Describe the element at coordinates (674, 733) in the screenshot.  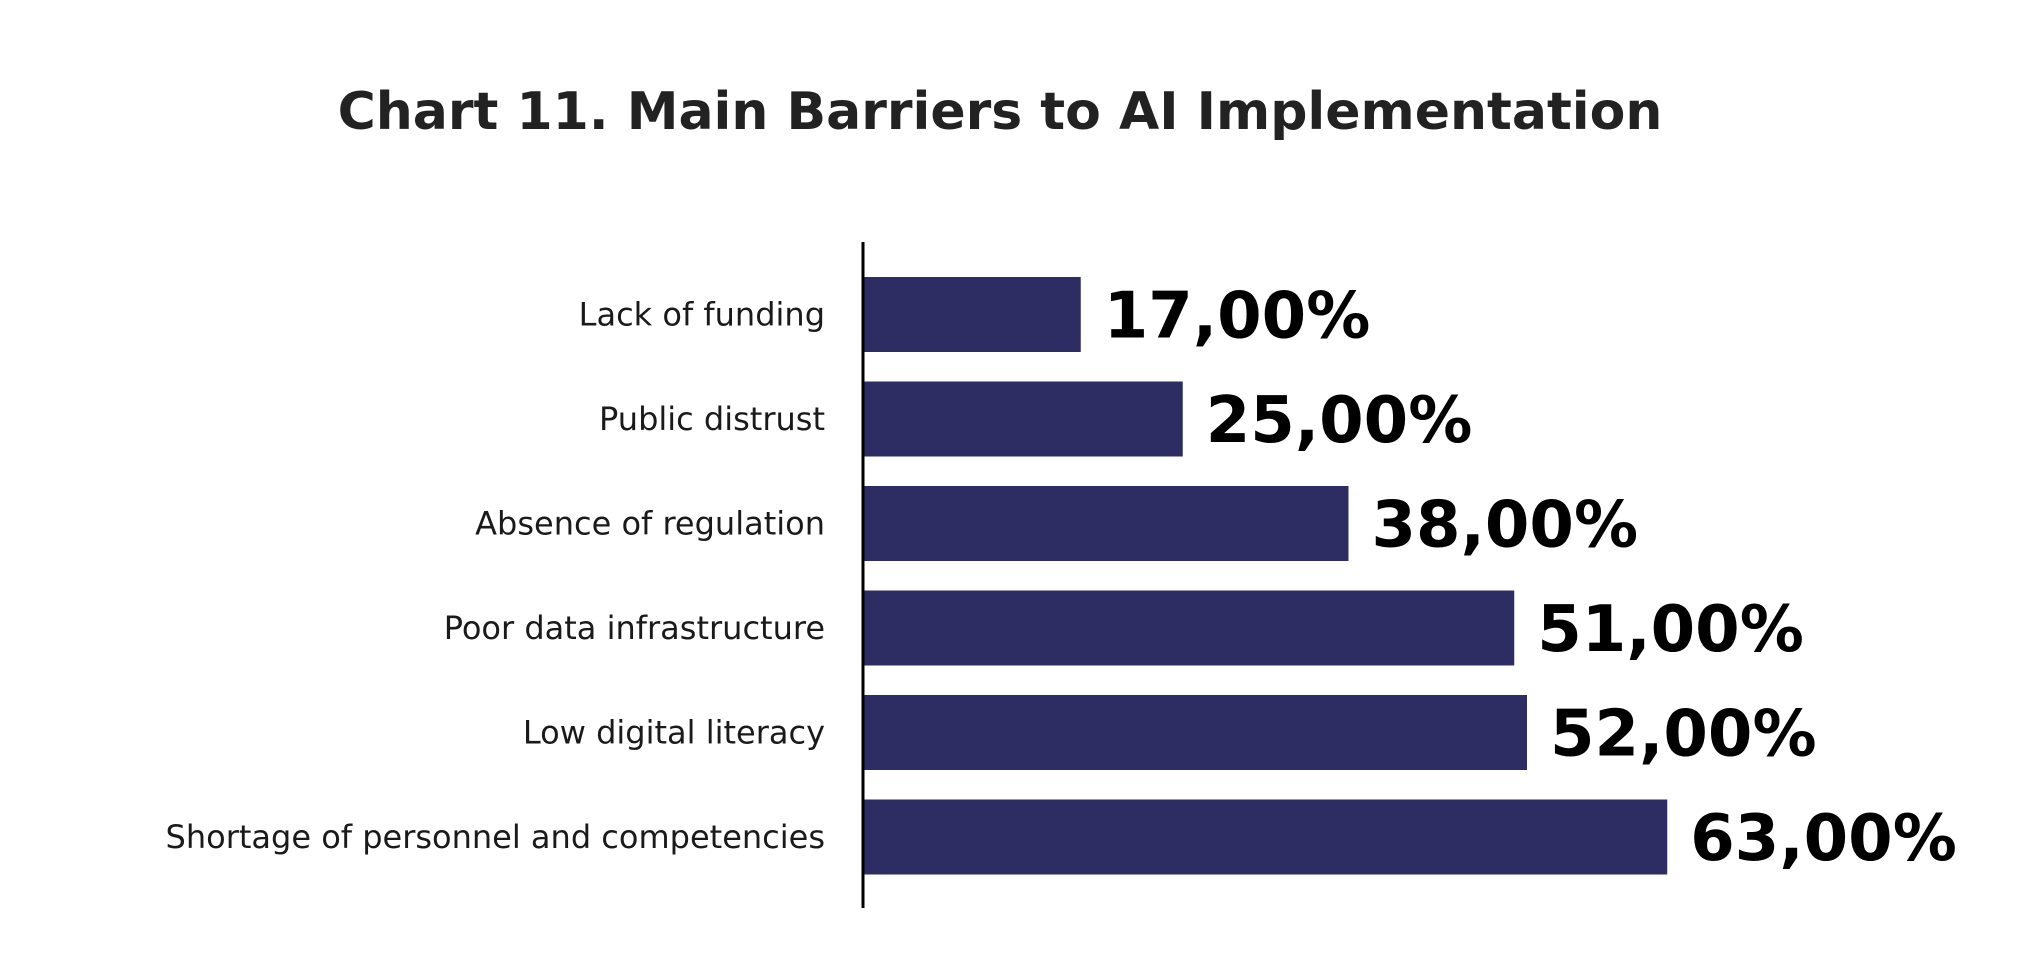
I see `category-label: Low digital literacy` at that location.